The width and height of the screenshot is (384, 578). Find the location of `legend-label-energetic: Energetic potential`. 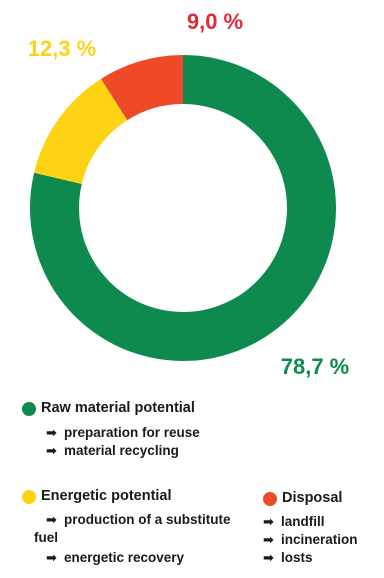

legend-label-energetic: Energetic potential is located at coordinates (106, 496).